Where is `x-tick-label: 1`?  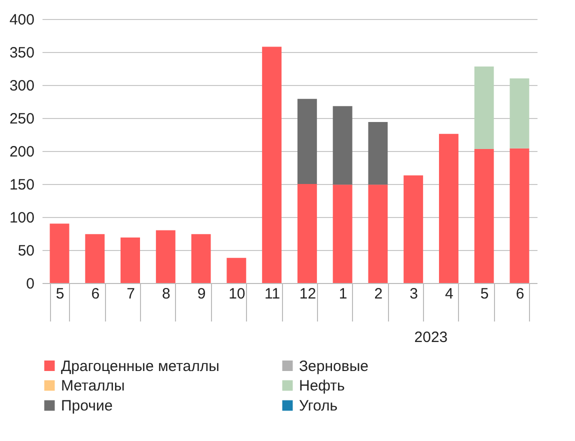 x-tick-label: 1 is located at coordinates (343, 294).